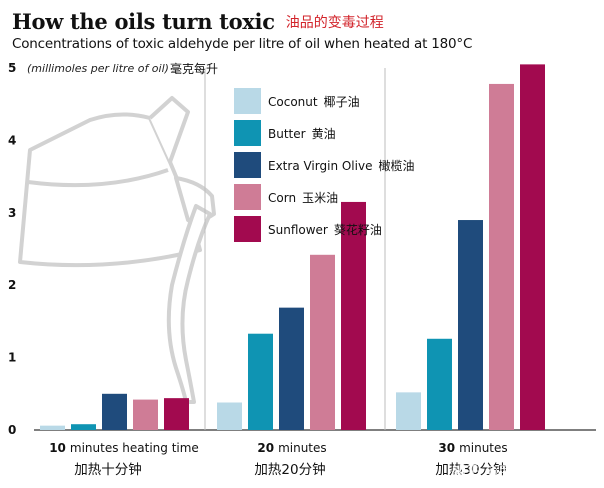 The image size is (604, 488). What do you see at coordinates (320, 166) in the screenshot?
I see `legend-label-en: Extra Virgin Olive` at bounding box center [320, 166].